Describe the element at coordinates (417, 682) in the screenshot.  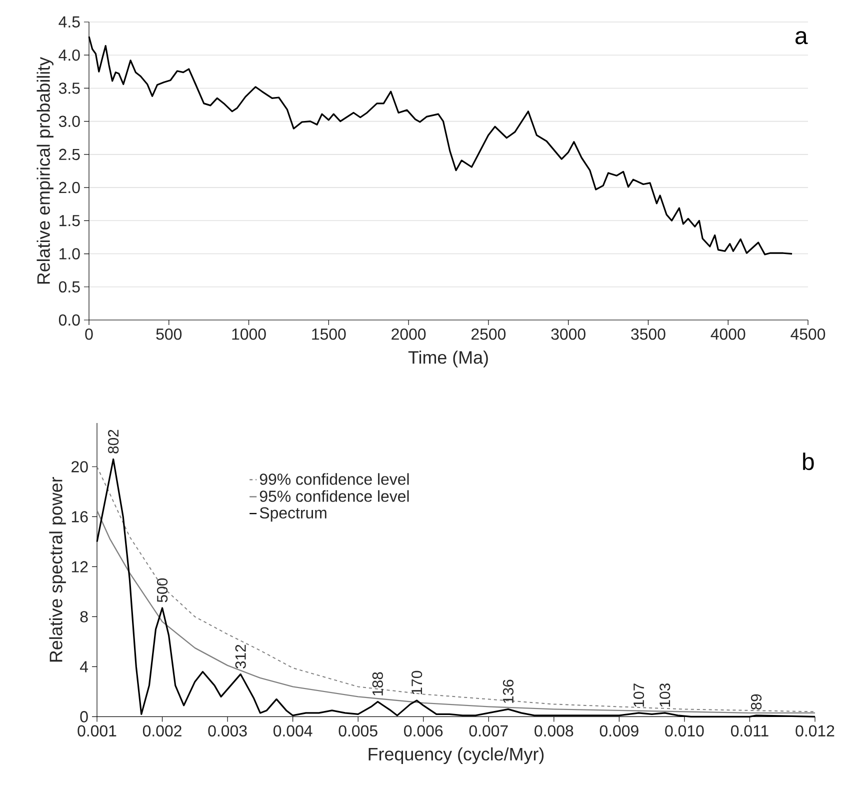
I see `annotation: 170` at that location.